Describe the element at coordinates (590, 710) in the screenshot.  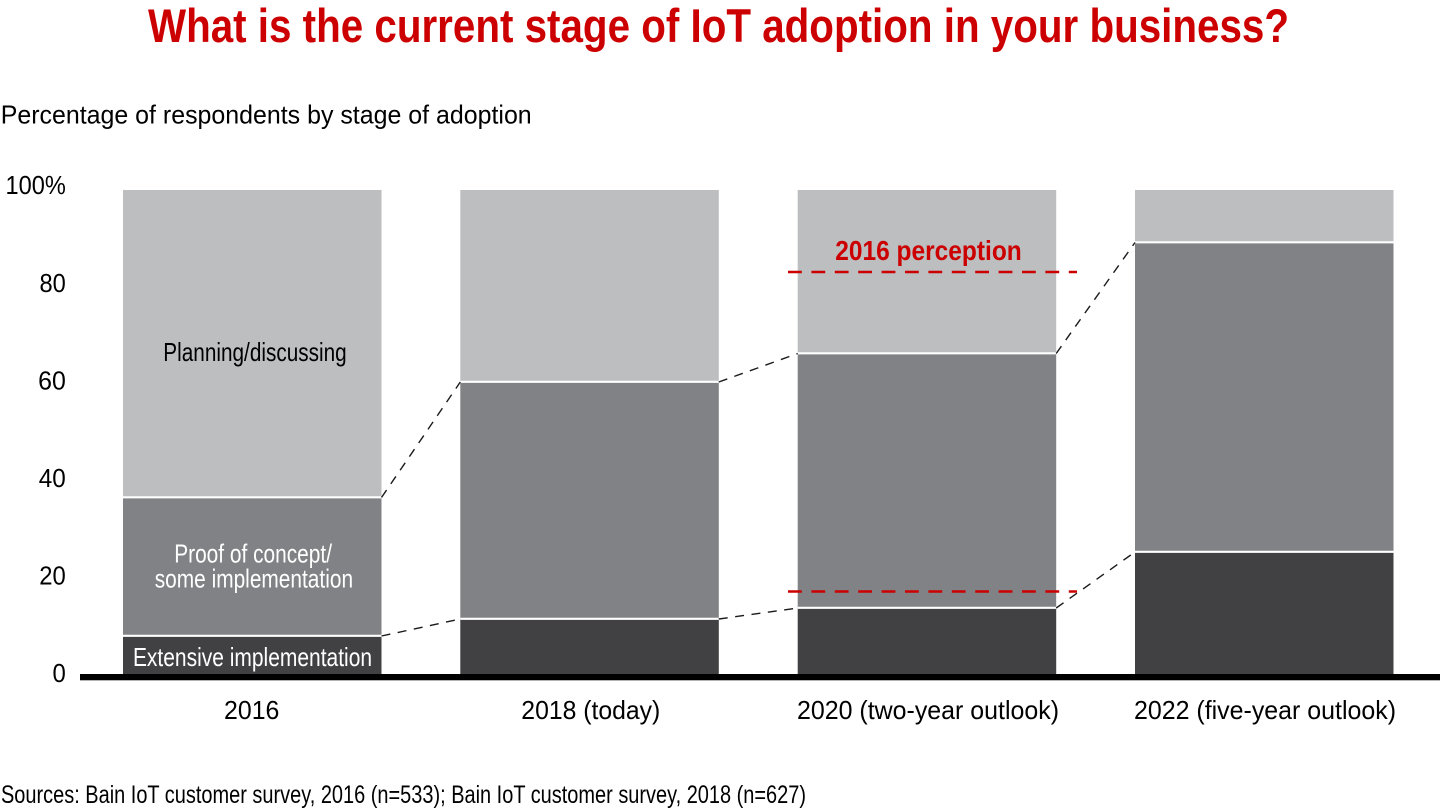
I see `svg-text: 2018 (today)` at that location.